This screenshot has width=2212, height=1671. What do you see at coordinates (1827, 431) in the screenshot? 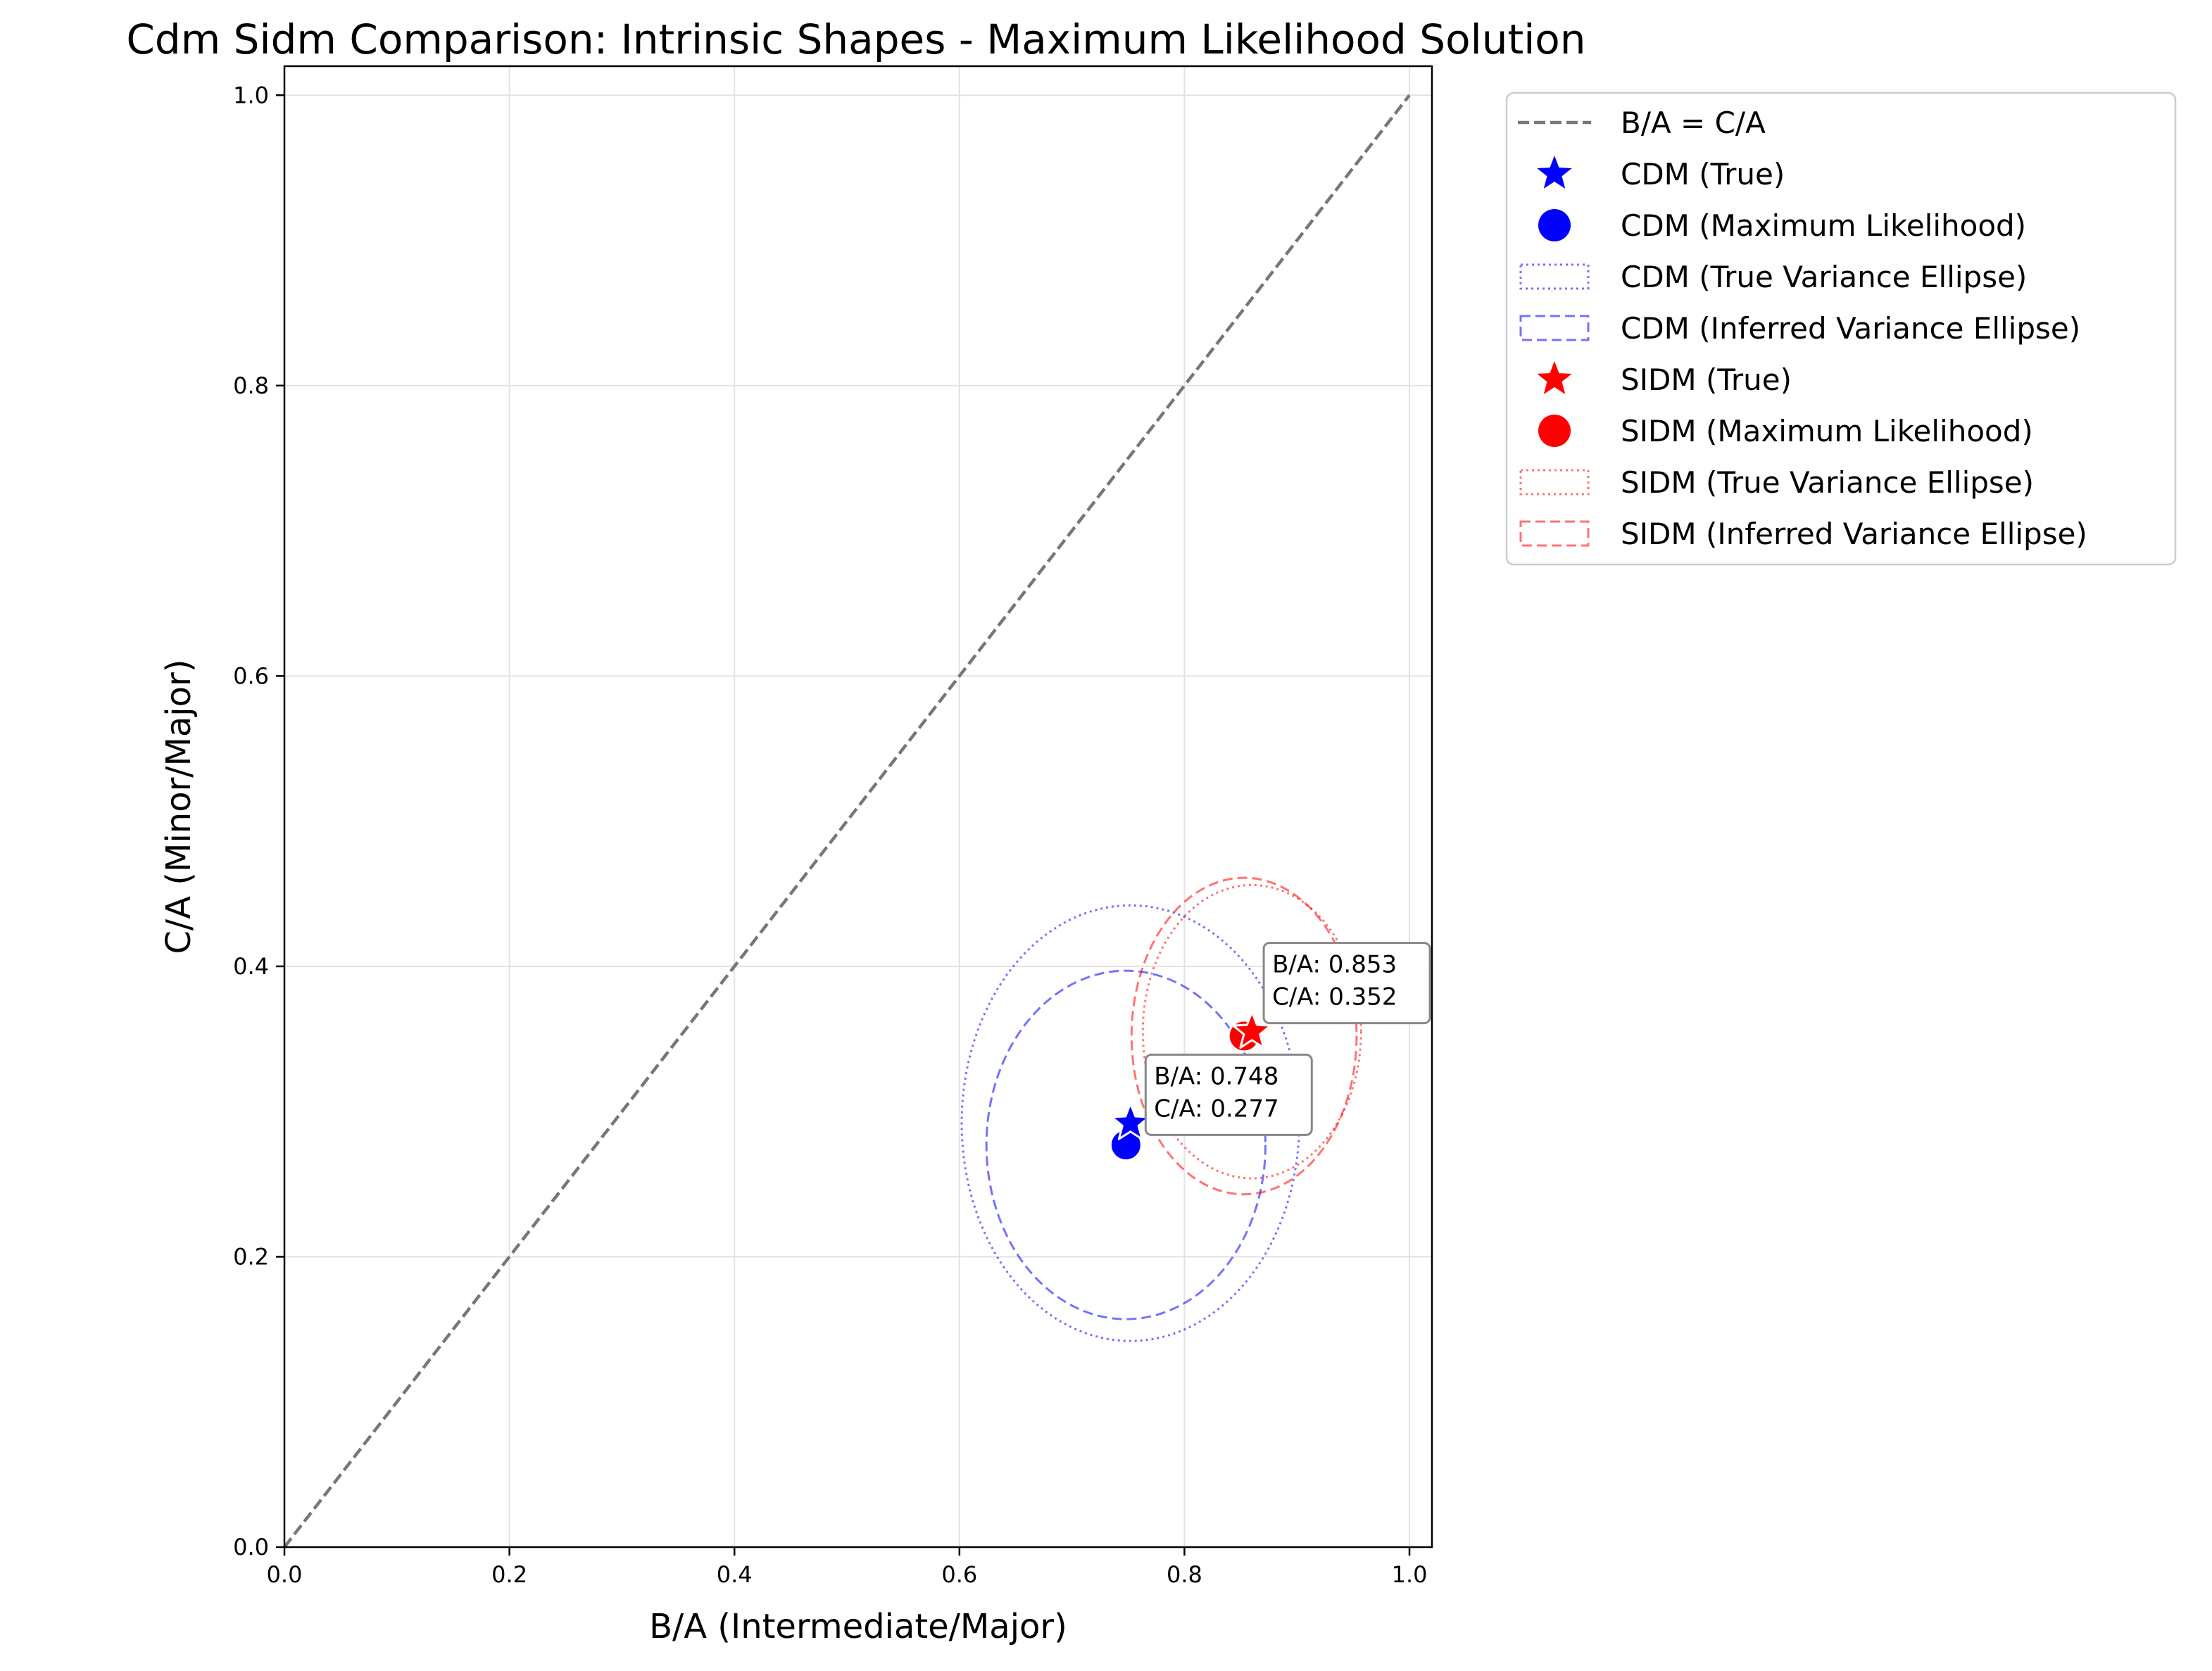
I see `legend-label: SIDM (Maximum Likelihood)` at bounding box center [1827, 431].